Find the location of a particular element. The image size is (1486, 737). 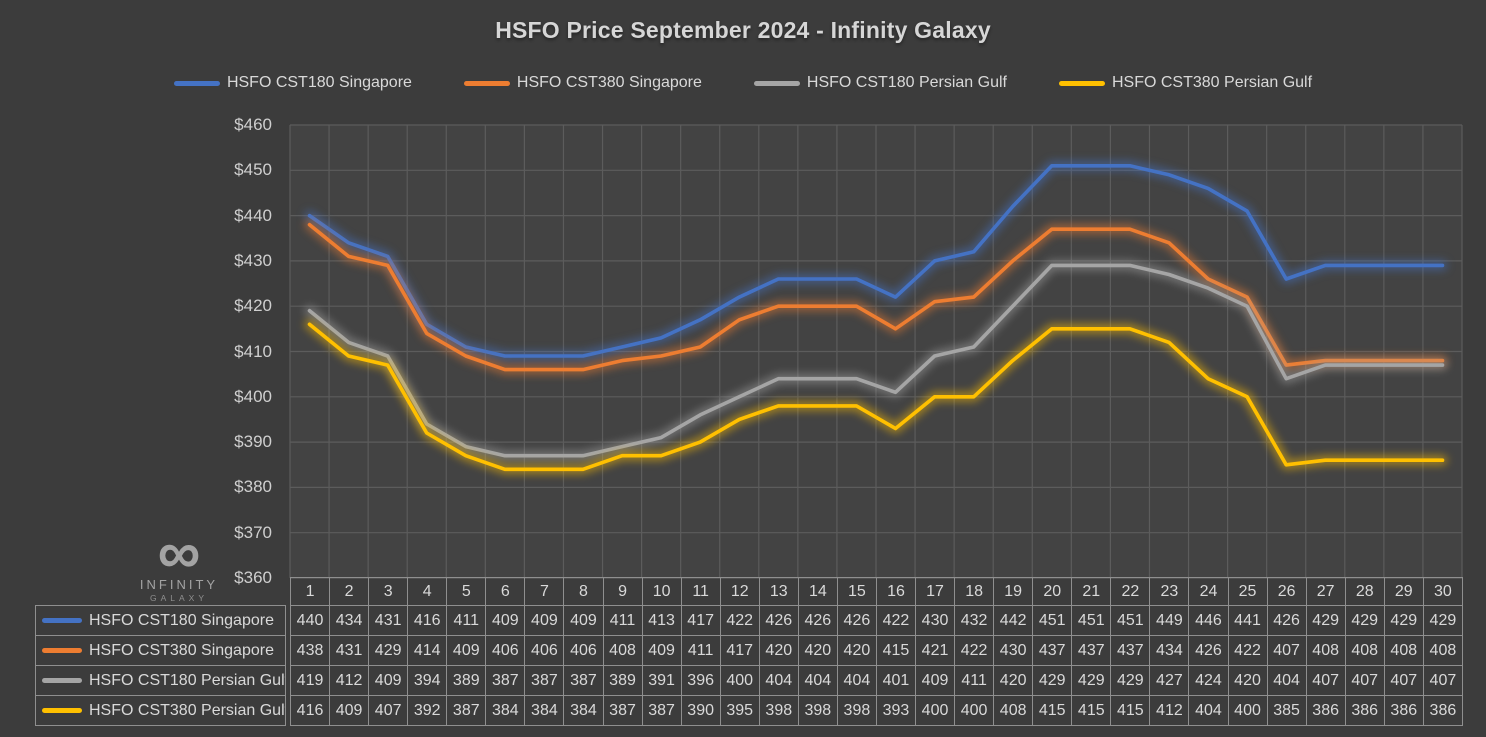

legend-item: HSFO CST380 Singapore is located at coordinates (582, 83).